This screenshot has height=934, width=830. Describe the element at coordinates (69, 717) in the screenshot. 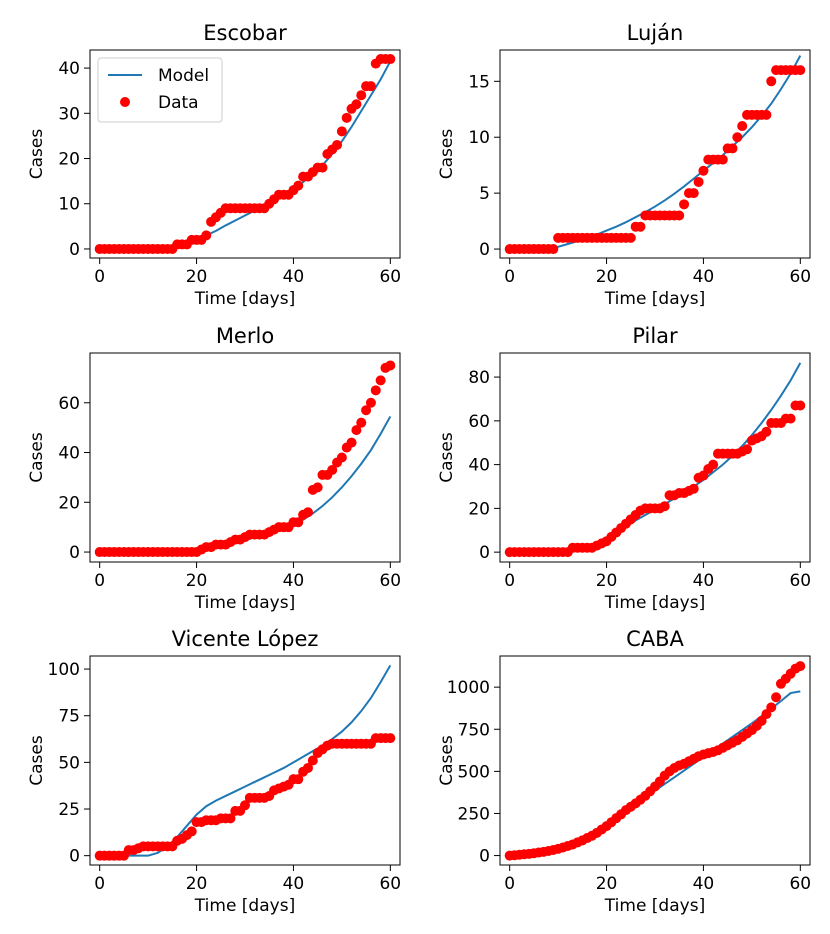

I see `y-tick-label: 75` at that location.